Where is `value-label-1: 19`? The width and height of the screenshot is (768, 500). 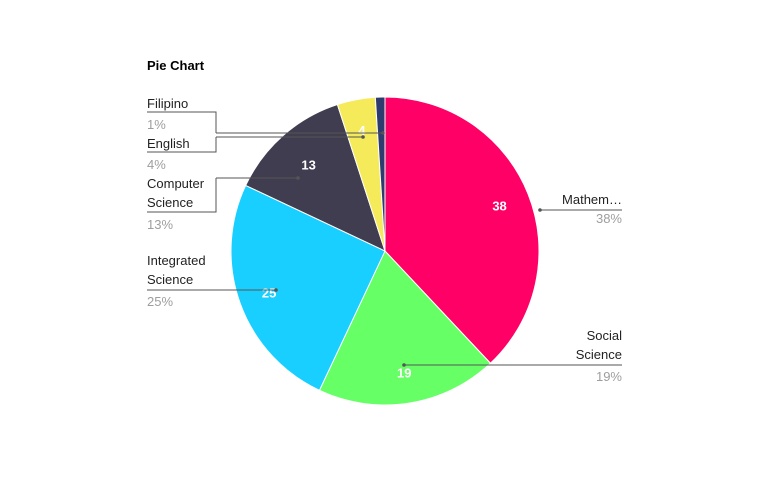
value-label-1: 19 is located at coordinates (404, 373).